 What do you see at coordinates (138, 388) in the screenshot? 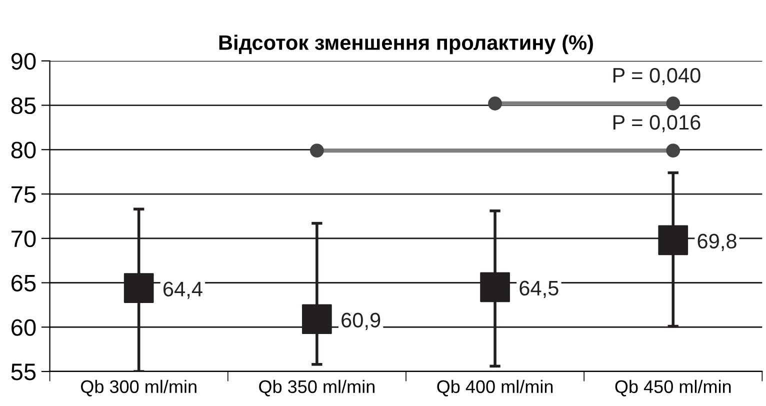
I see `x-tick-label: Qb 300 ml/min` at bounding box center [138, 388].